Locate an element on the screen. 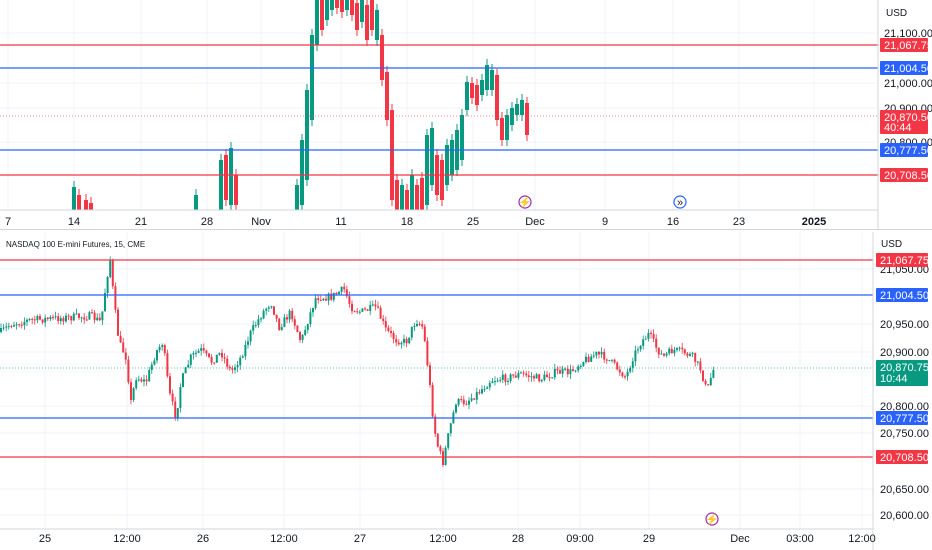  bottom-lightning-icon is located at coordinates (712, 519).